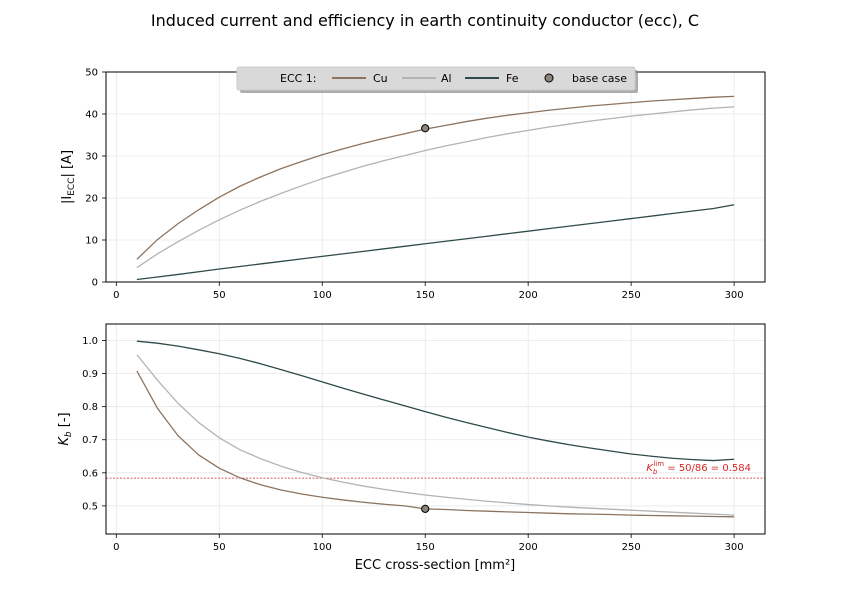 This screenshot has height=600, width=850. I want to click on ylabel-current: |IECC| [A], so click(68, 177).